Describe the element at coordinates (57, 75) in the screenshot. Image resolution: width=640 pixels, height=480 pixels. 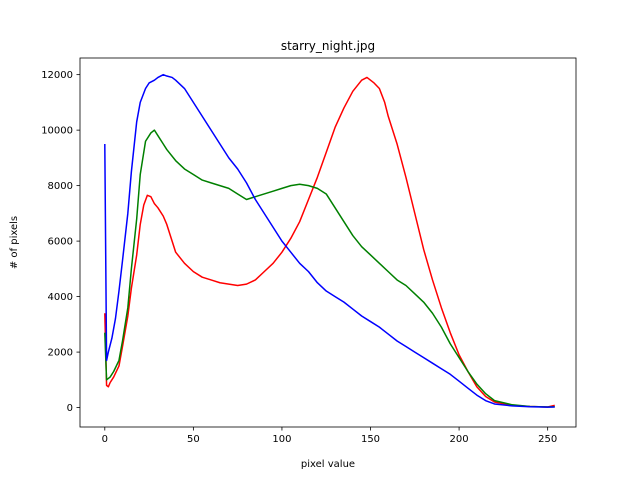
I see `y-tick-label: 12000` at that location.